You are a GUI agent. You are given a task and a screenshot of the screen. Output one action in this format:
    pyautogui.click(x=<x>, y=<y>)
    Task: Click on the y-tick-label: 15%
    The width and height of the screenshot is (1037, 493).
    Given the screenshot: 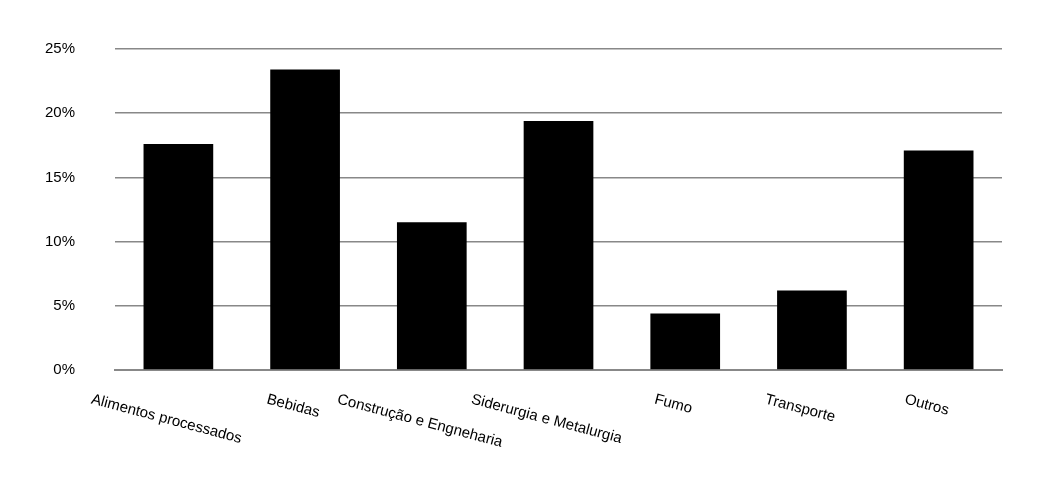 What is the action you would take?
    pyautogui.click(x=60, y=176)
    